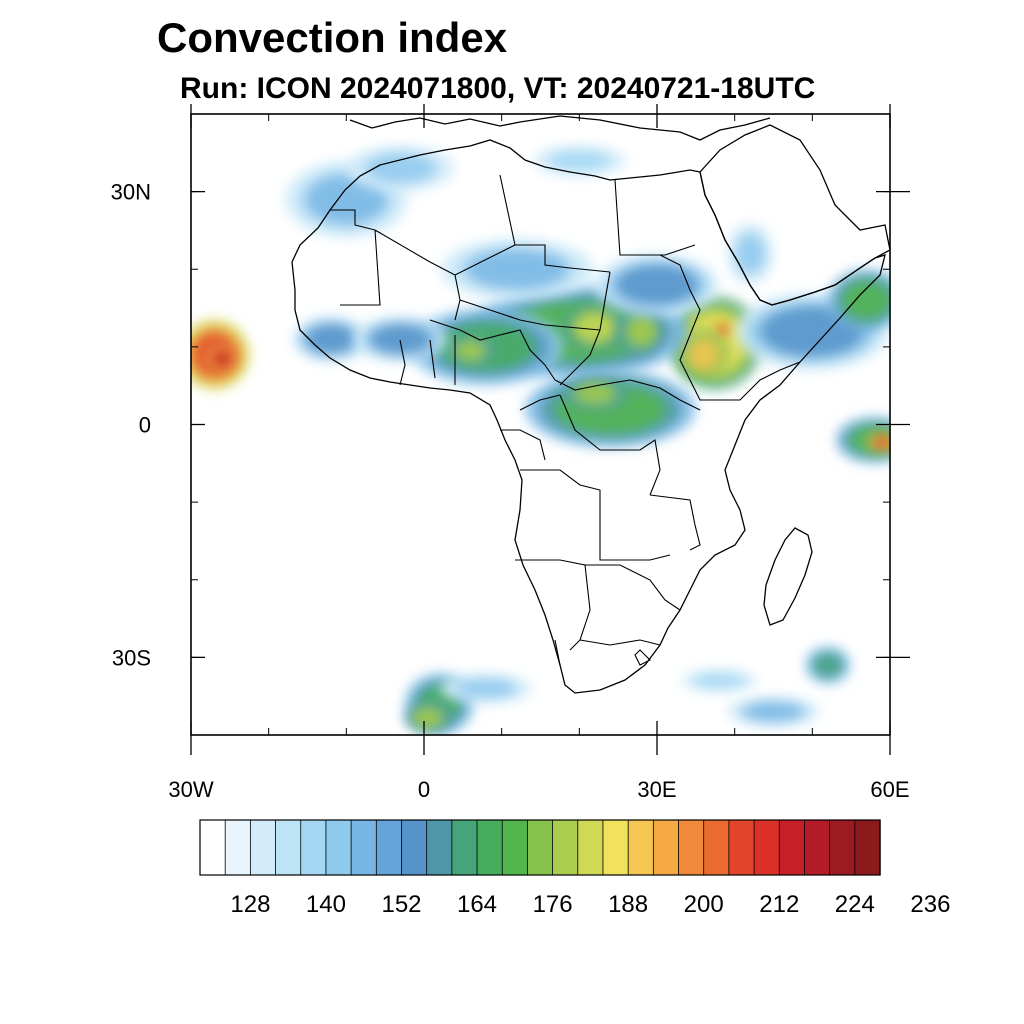  What do you see at coordinates (794, 215) in the screenshot?
I see `arabia-coastline` at bounding box center [794, 215].